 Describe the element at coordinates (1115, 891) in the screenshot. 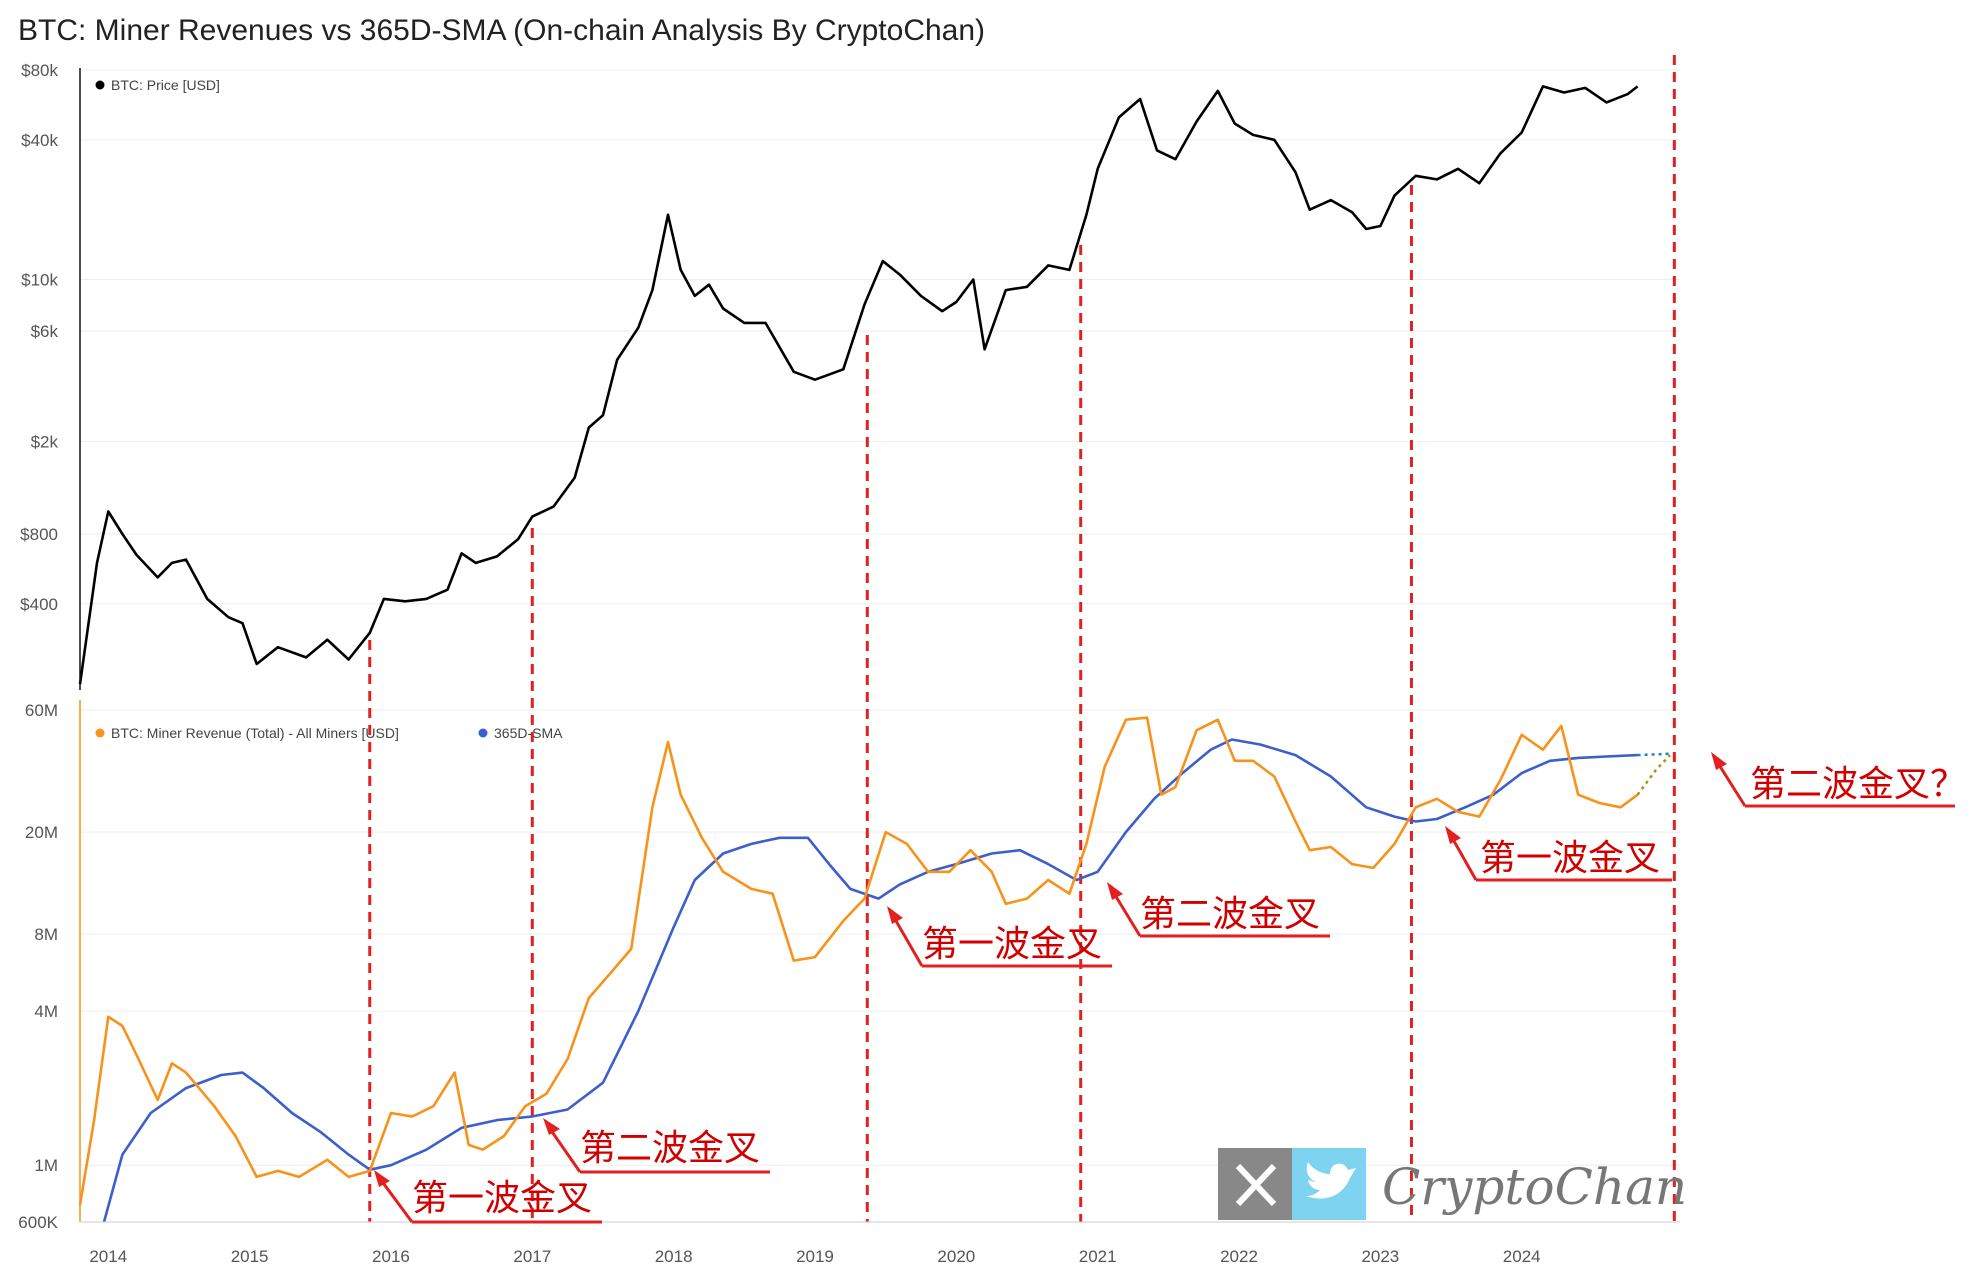

I see `annotation-4-arrowhead` at that location.